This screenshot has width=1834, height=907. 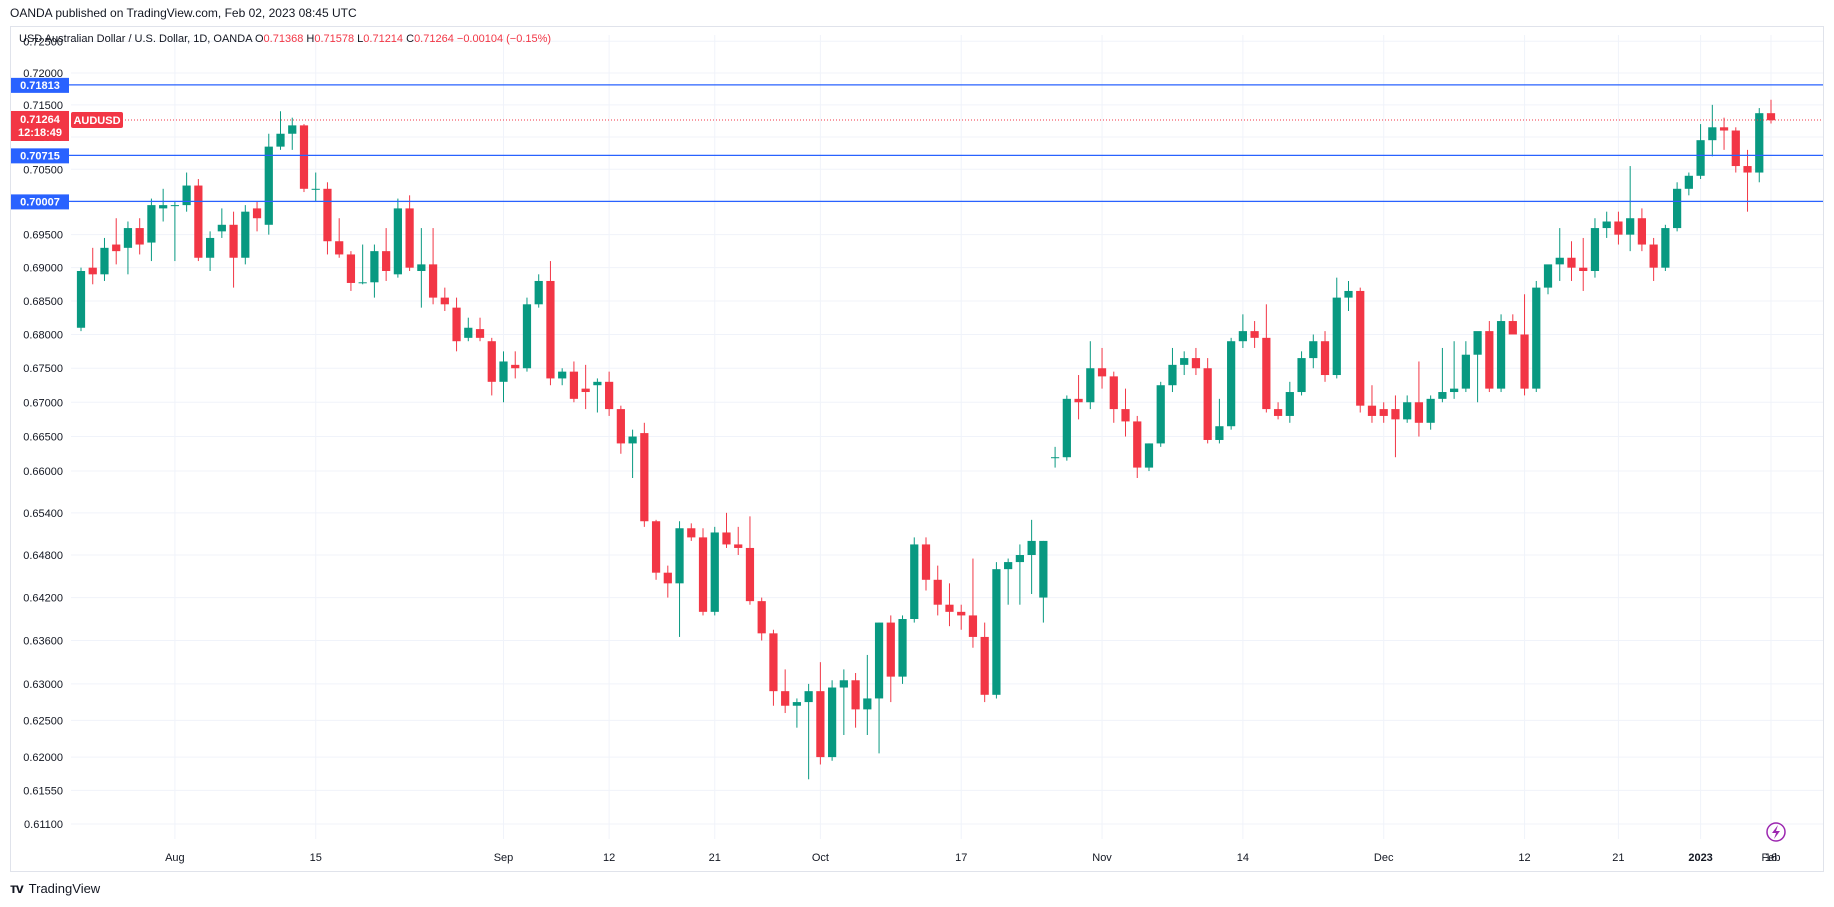 I want to click on y-tick-label: 0.70500, so click(x=43, y=170).